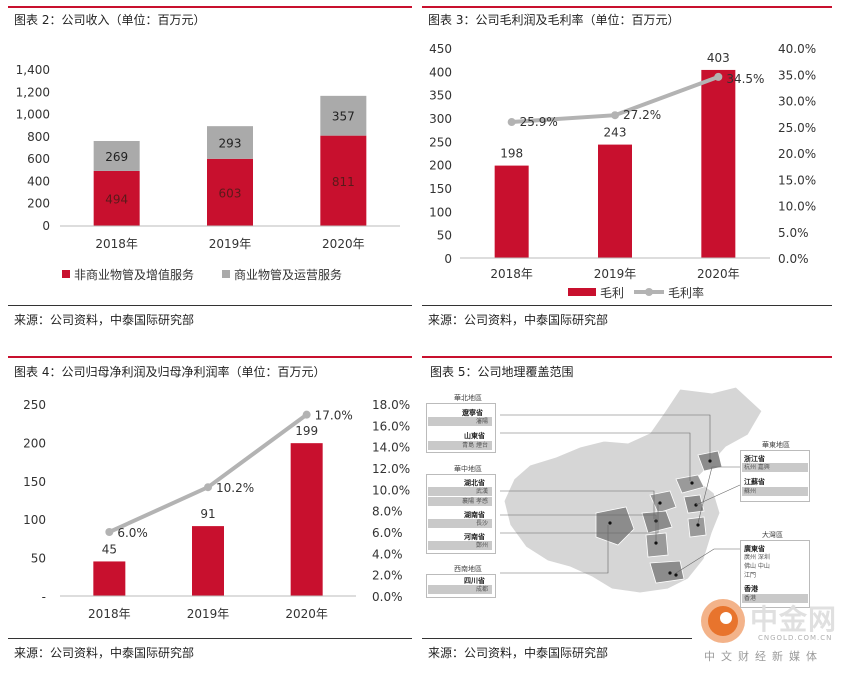  What do you see at coordinates (460, 491) in the screenshot?
I see `hubei-cities: 武漢` at bounding box center [460, 491].